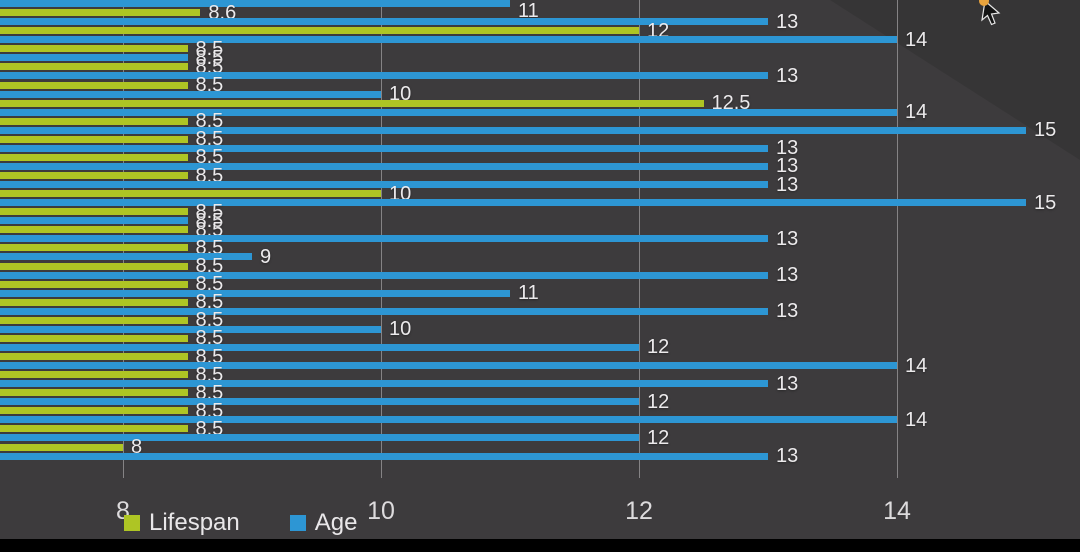 This screenshot has height=552, width=1080. What do you see at coordinates (336, 522) in the screenshot?
I see `legend-label-age: Age` at bounding box center [336, 522].